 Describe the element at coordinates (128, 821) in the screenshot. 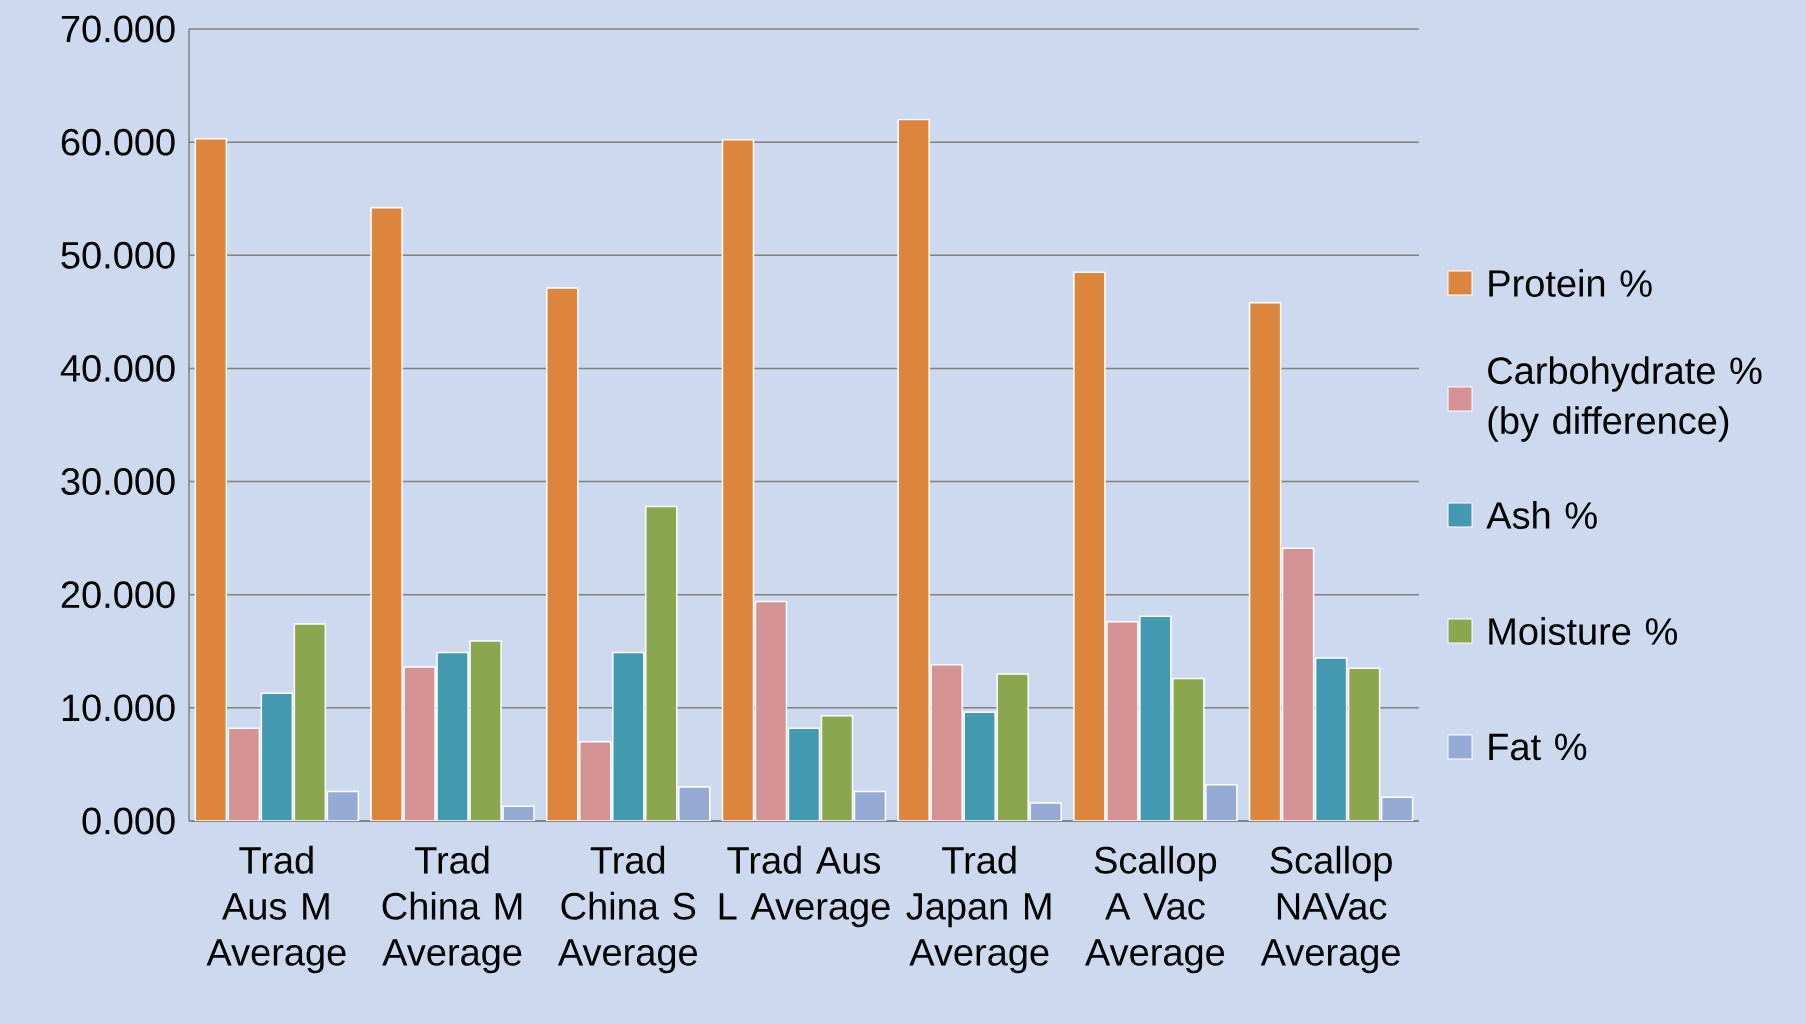

I see `y-tick-label: 0.000` at that location.